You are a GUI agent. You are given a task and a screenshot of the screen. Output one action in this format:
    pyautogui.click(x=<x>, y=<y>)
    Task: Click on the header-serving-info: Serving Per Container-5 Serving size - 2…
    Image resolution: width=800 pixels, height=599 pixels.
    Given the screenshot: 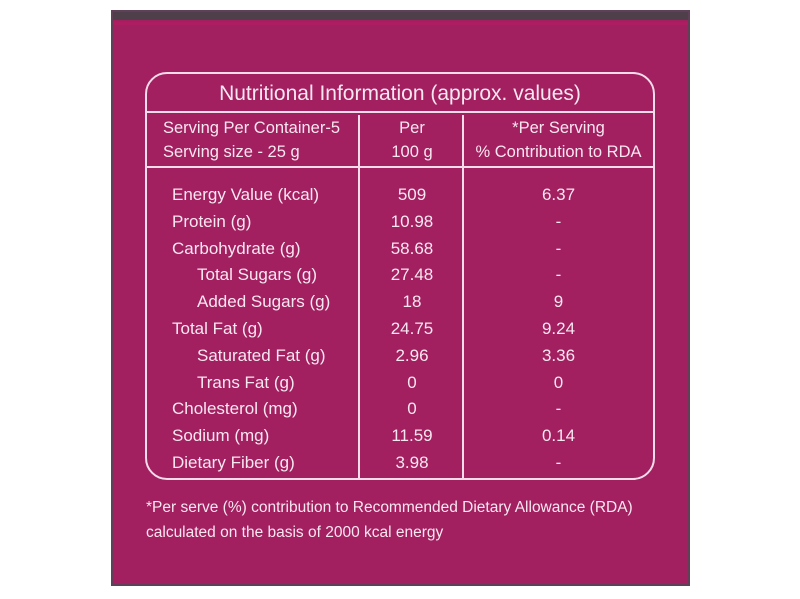 What is the action you would take?
    pyautogui.click(x=253, y=141)
    